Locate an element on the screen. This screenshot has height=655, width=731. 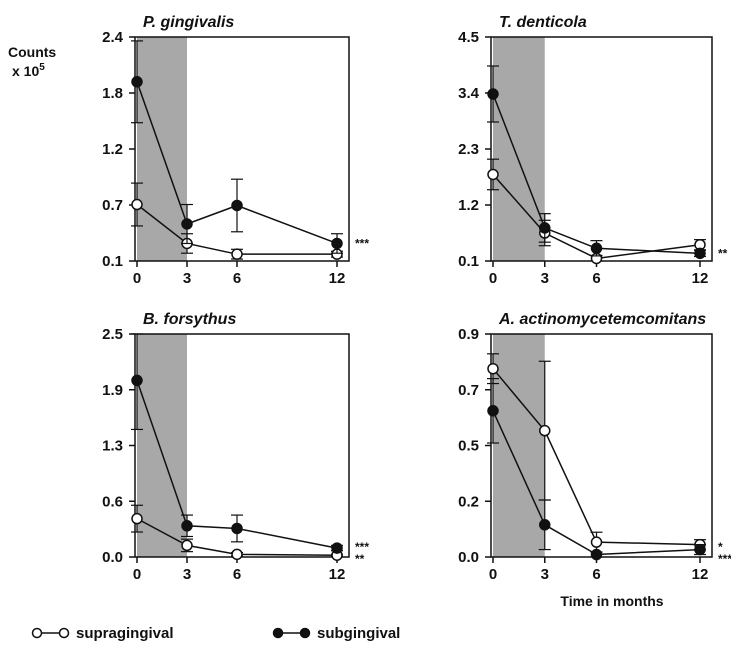
chart-title: T. denticola is located at coordinates (543, 22).